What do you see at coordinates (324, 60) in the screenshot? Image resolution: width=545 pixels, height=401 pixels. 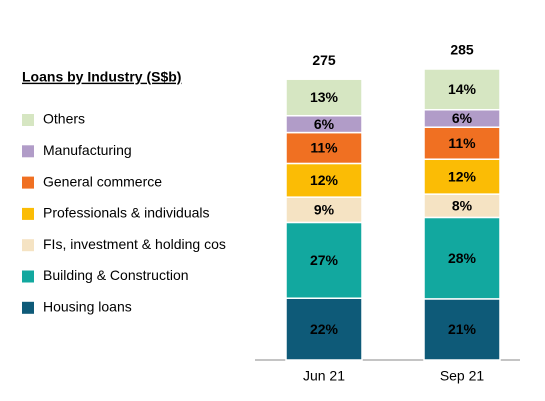 I see `total-label: 275` at bounding box center [324, 60].